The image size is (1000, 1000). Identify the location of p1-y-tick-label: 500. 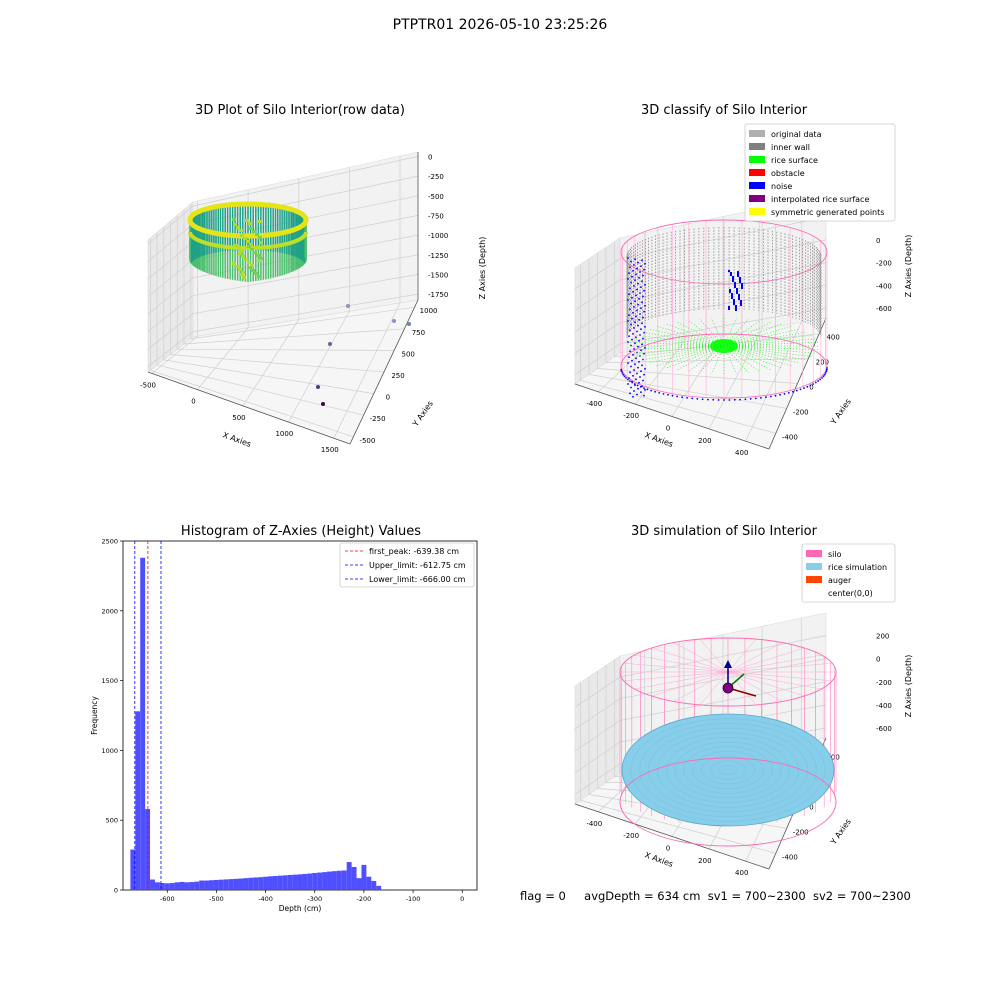
(408, 354).